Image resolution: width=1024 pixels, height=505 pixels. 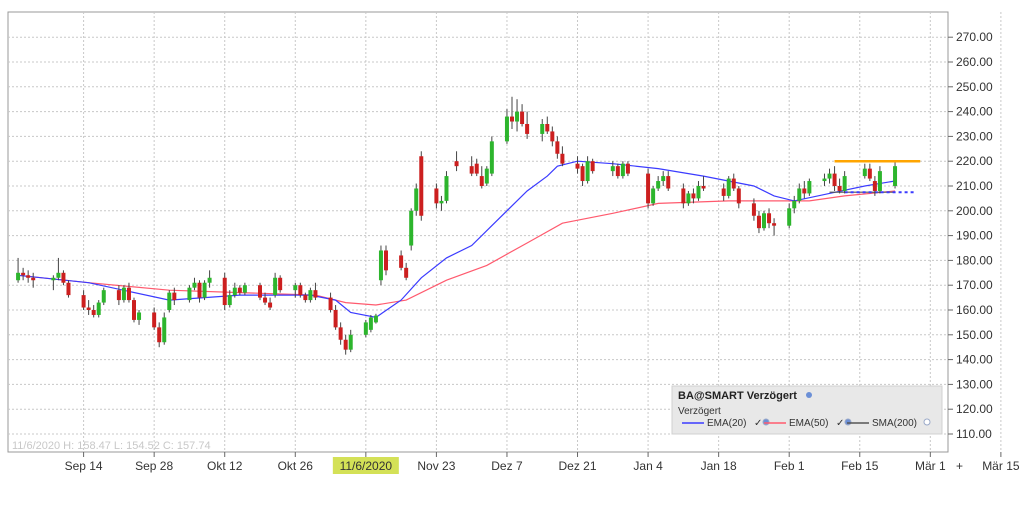 What do you see at coordinates (808, 423) in the screenshot?
I see `legend-item-ema50: EMA(50)` at bounding box center [808, 423].